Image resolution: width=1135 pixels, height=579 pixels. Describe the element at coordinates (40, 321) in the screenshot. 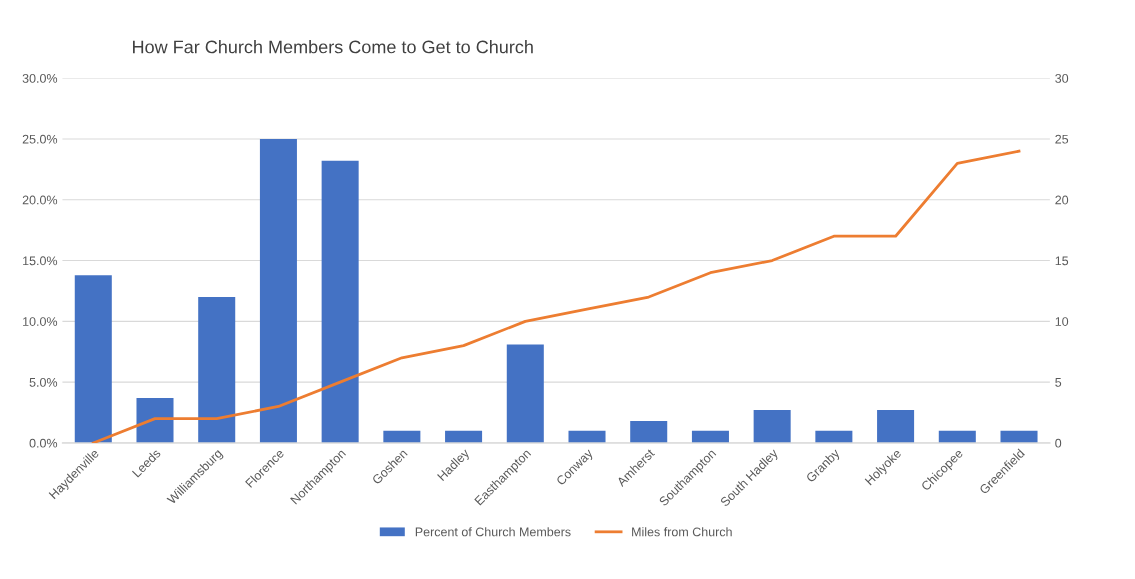

I see `y-tick-label: 10.0%` at that location.